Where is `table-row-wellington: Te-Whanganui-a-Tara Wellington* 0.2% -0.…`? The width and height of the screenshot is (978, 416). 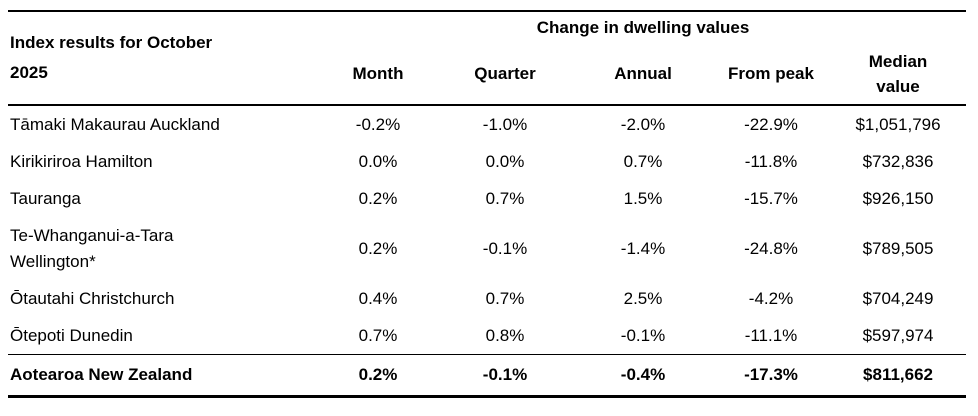 table-row-wellington: Te-Whanganui-a-Tara Wellington* 0.2% -0.… is located at coordinates (487, 248).